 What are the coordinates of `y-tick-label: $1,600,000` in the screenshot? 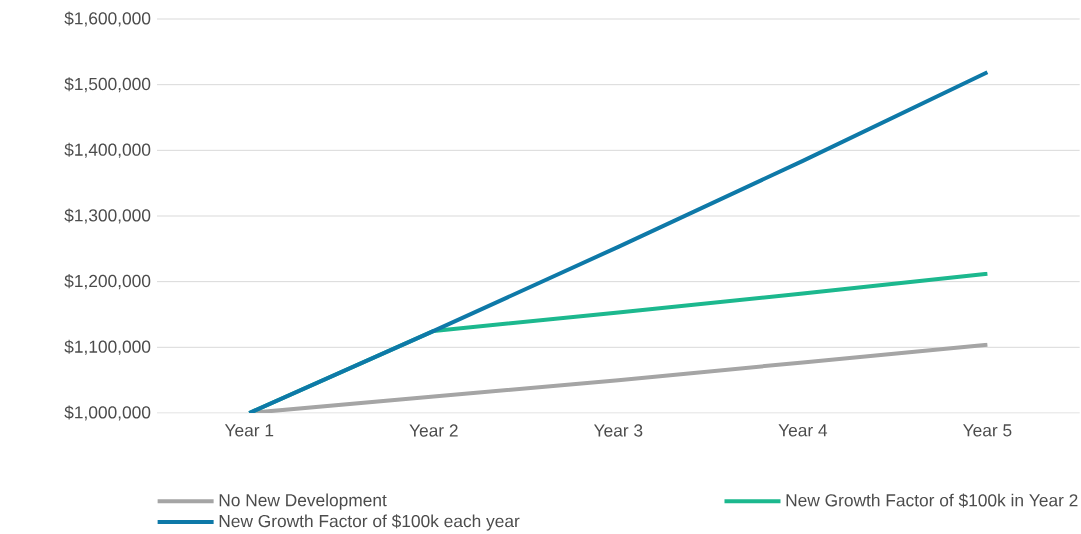 It's located at (107, 19).